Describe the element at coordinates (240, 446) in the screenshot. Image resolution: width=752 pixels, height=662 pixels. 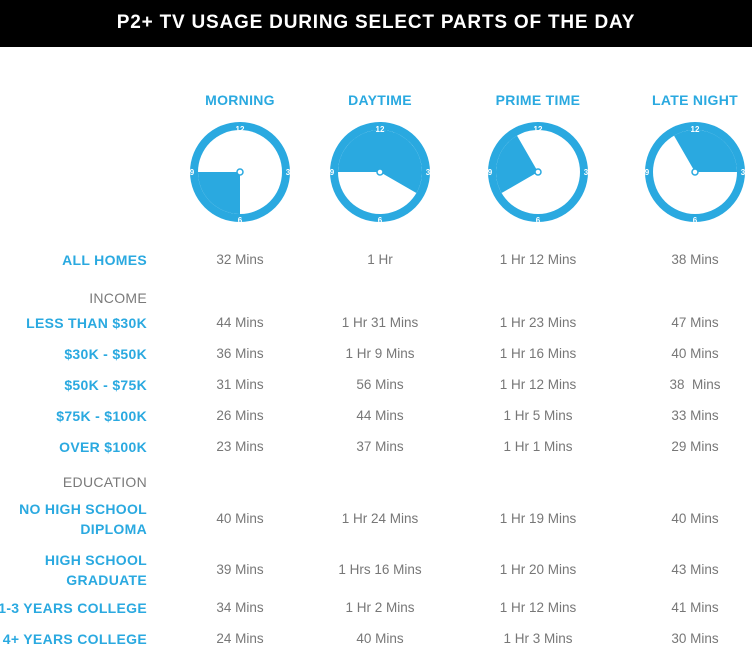
I see `table-cell-morning: 23 Mins` at that location.